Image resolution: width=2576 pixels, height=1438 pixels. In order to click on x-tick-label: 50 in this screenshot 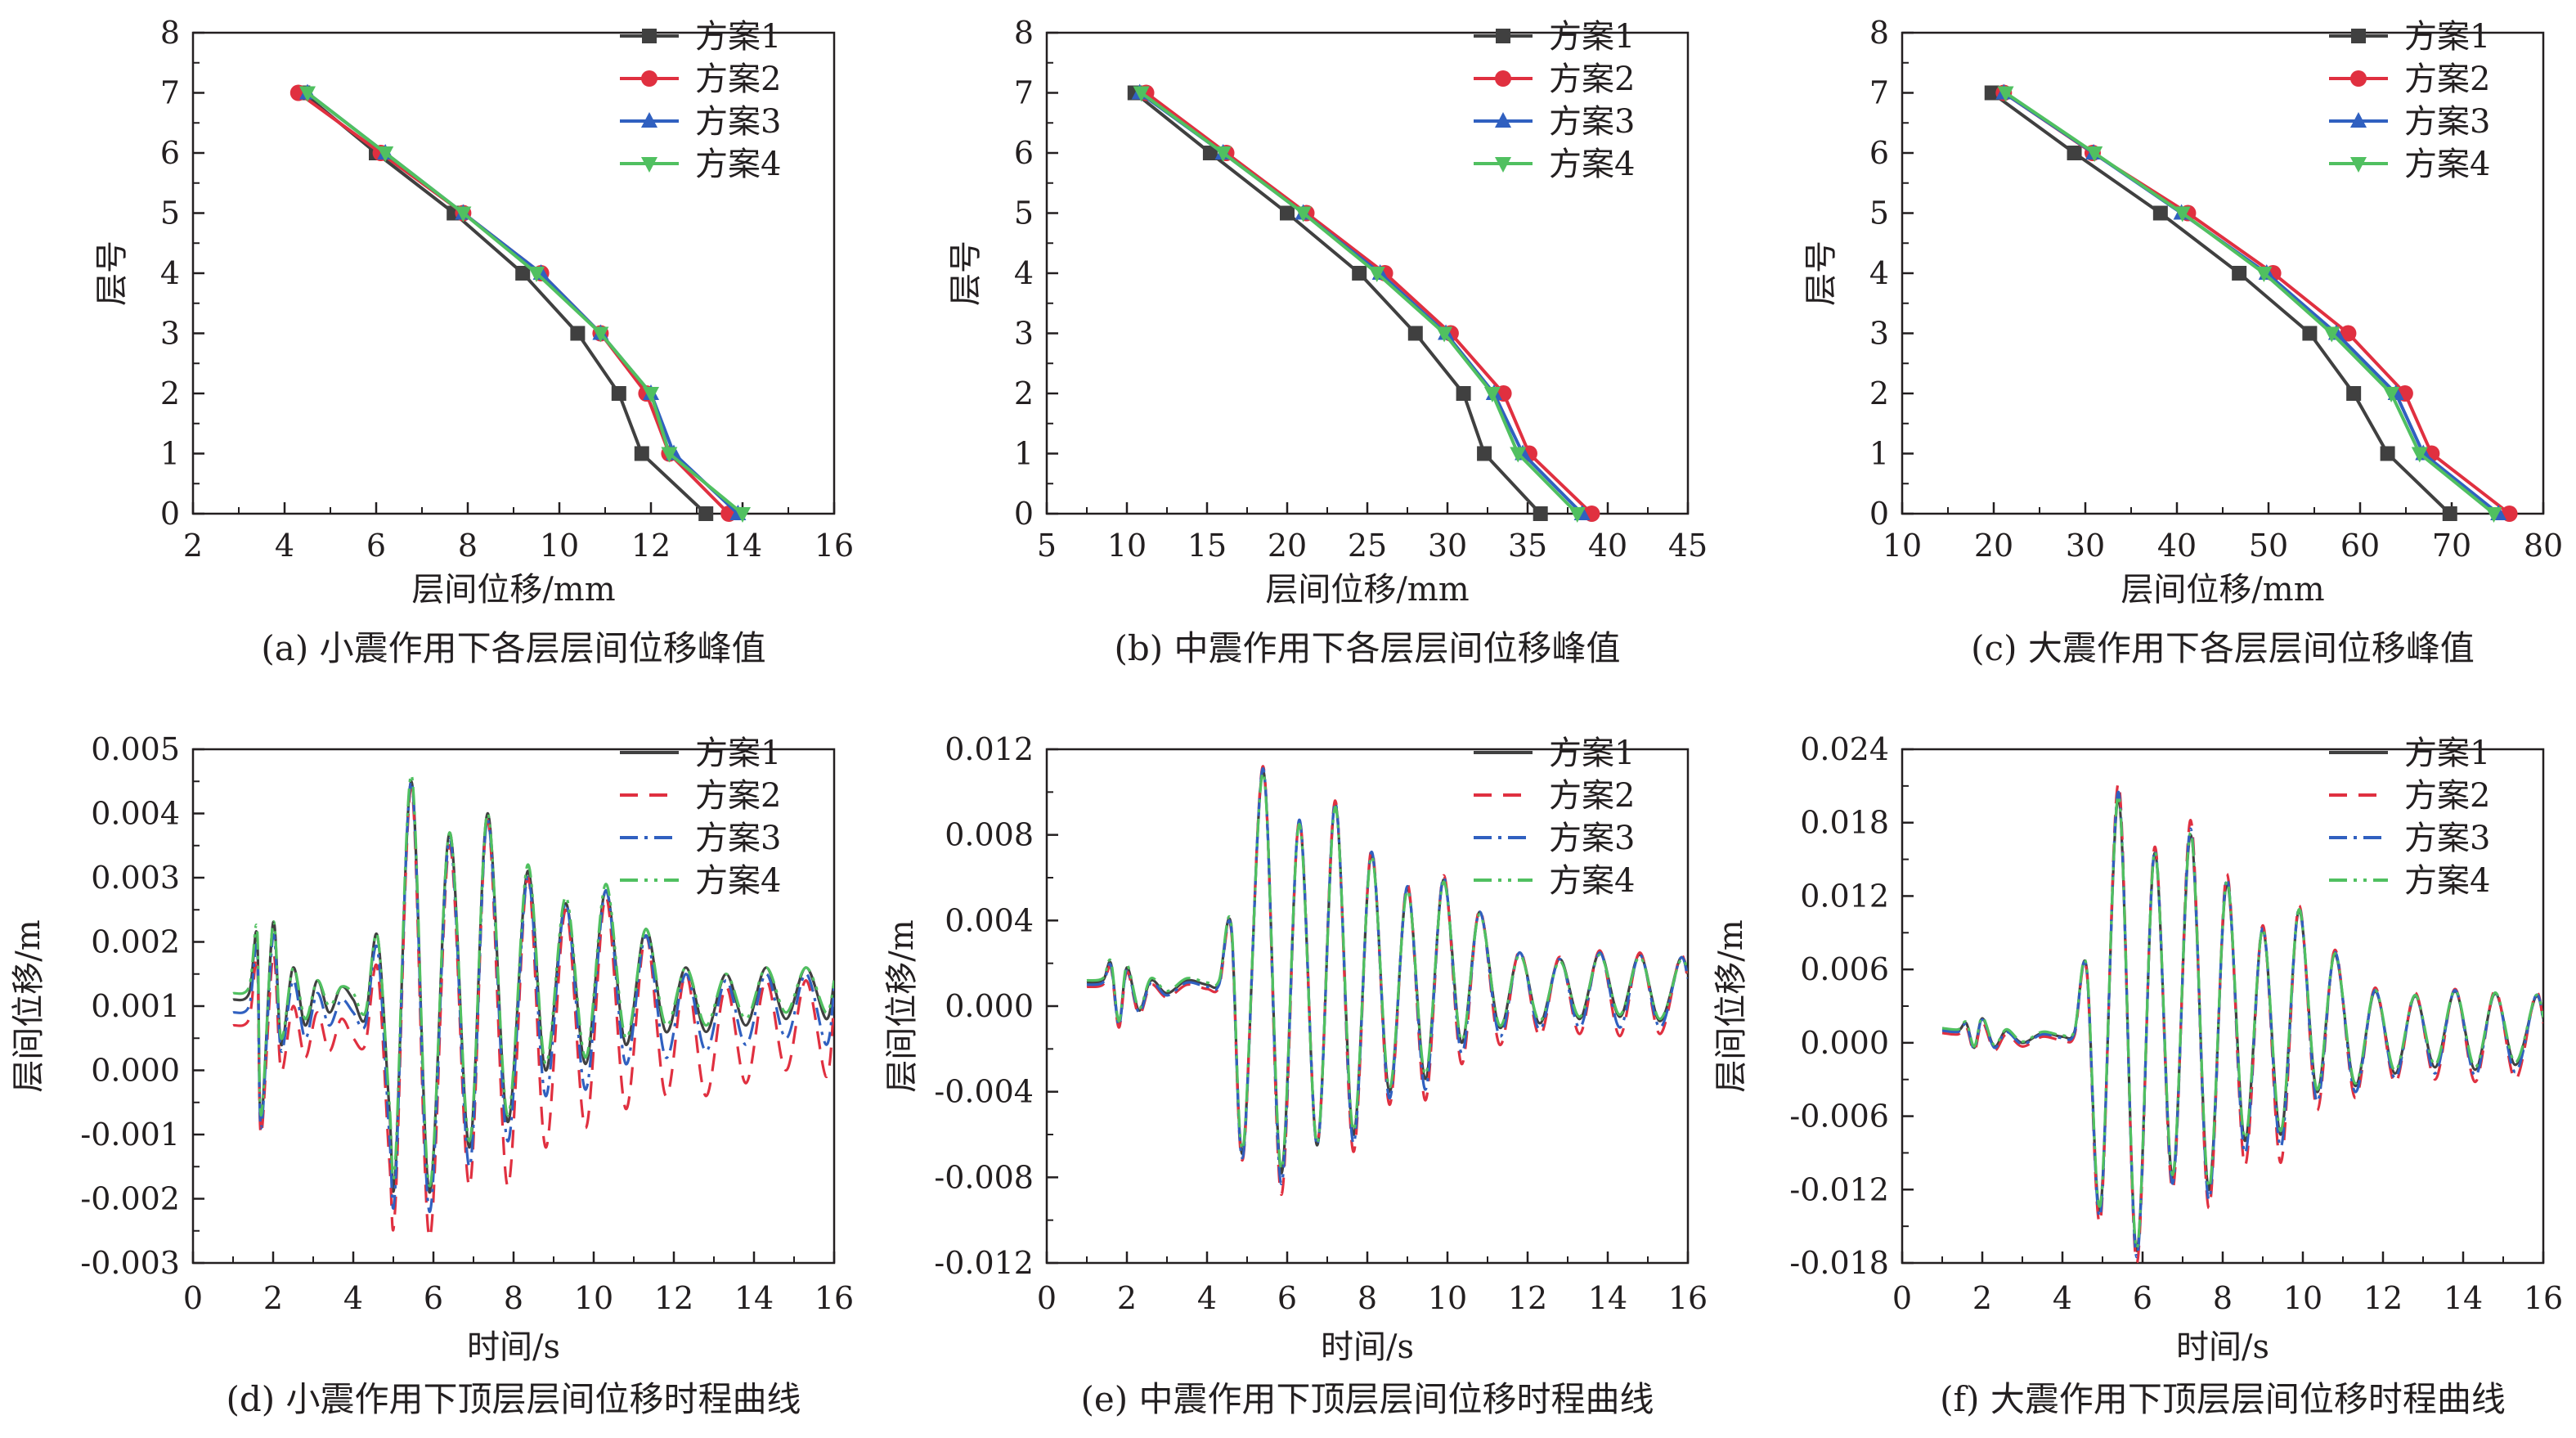, I will do `click(2268, 546)`.